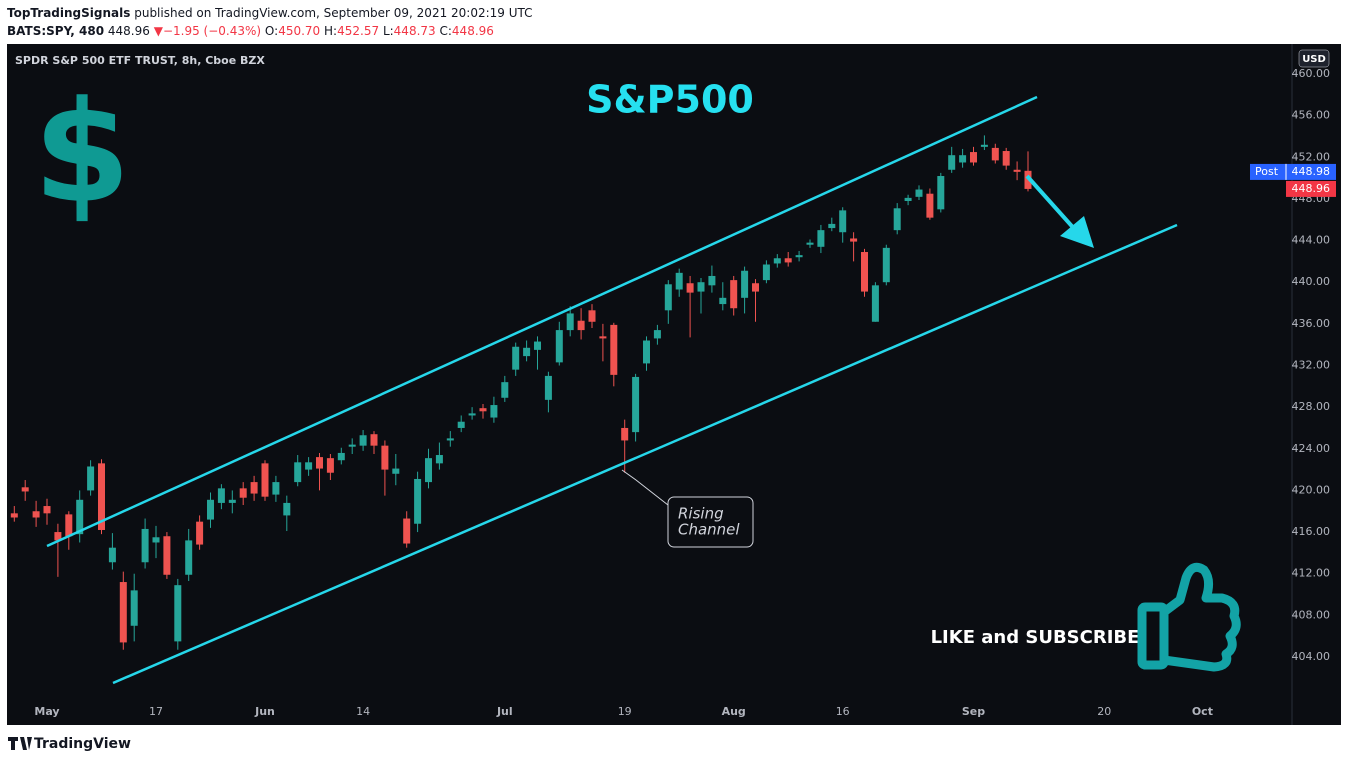 Image resolution: width=1348 pixels, height=762 pixels. Describe the element at coordinates (212, 31) in the screenshot. I see `change: −1.95 (−0.43%)` at that location.